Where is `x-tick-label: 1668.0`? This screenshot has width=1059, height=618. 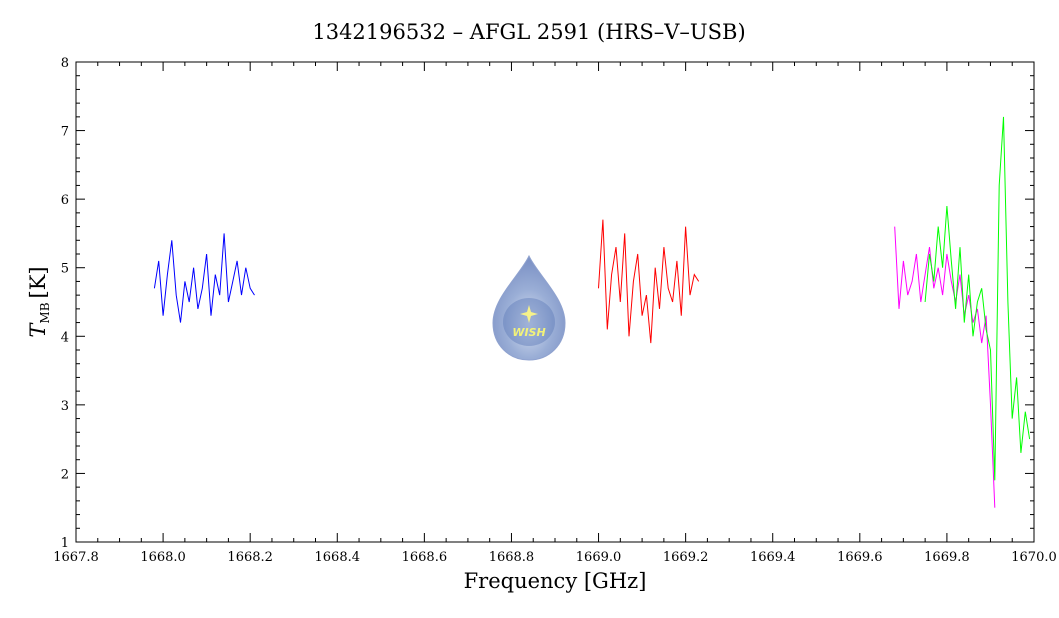 x-tick-label: 1668.0 is located at coordinates (163, 557).